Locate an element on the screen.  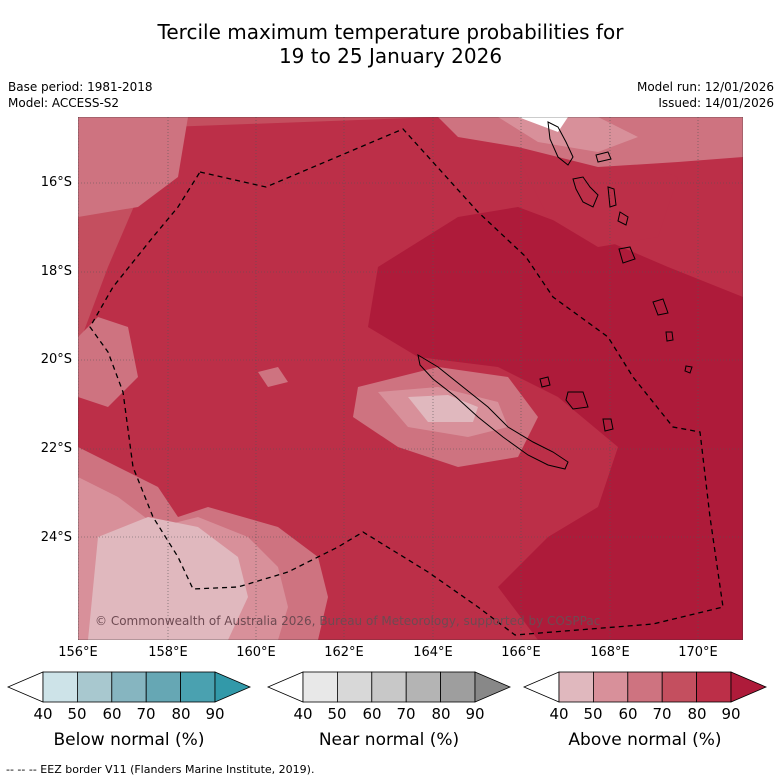
map-title-line2: 19 to 25 January 2026 is located at coordinates (390, 56).